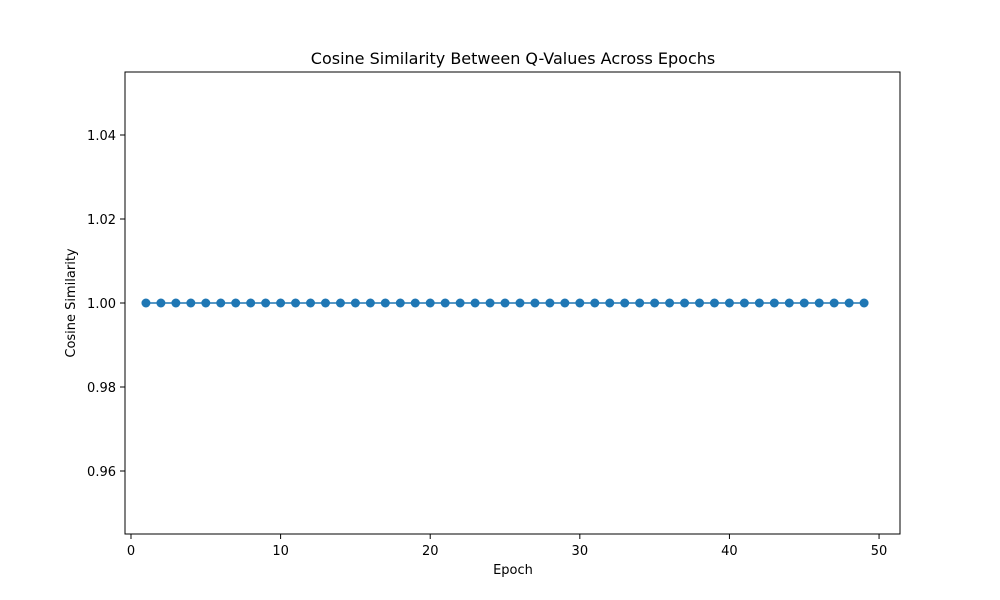 The height and width of the screenshot is (600, 1000). I want to click on x-axis-label: Epoch, so click(513, 570).